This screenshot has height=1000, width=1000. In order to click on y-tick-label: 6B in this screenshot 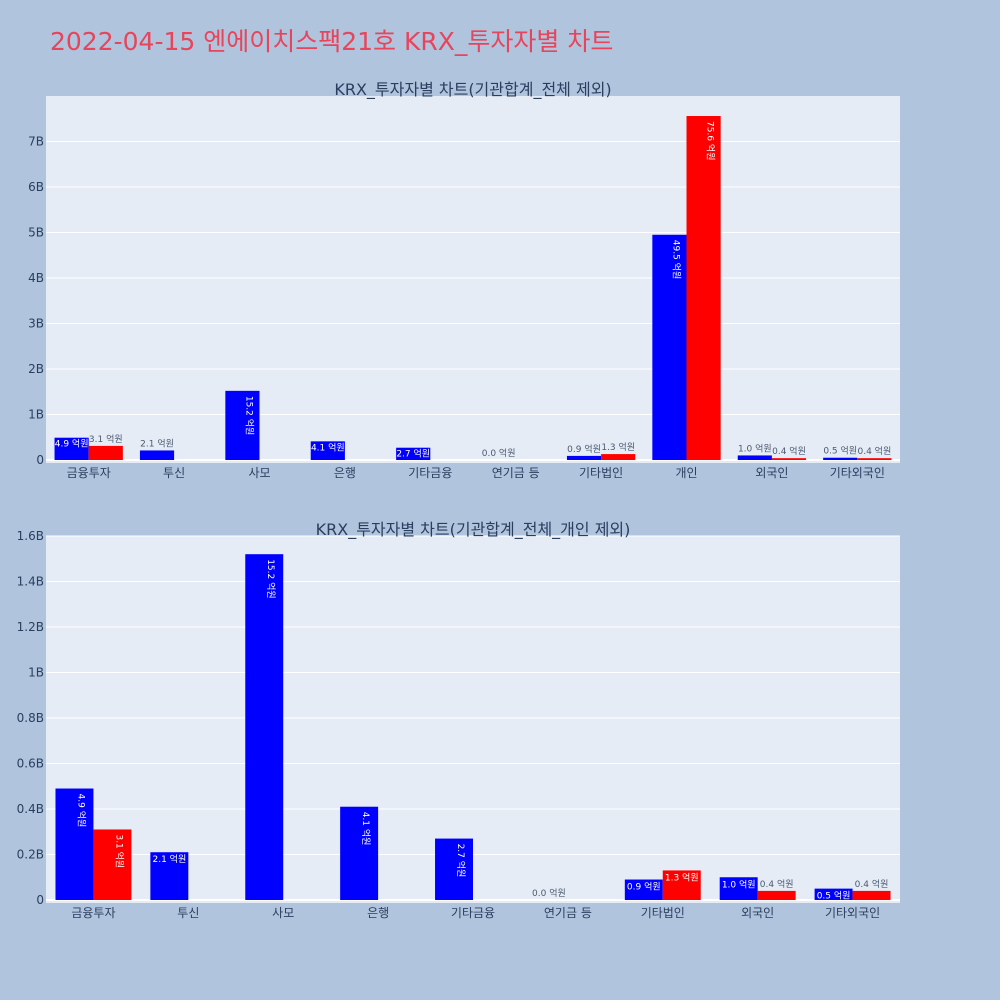, I will do `click(36, 187)`.